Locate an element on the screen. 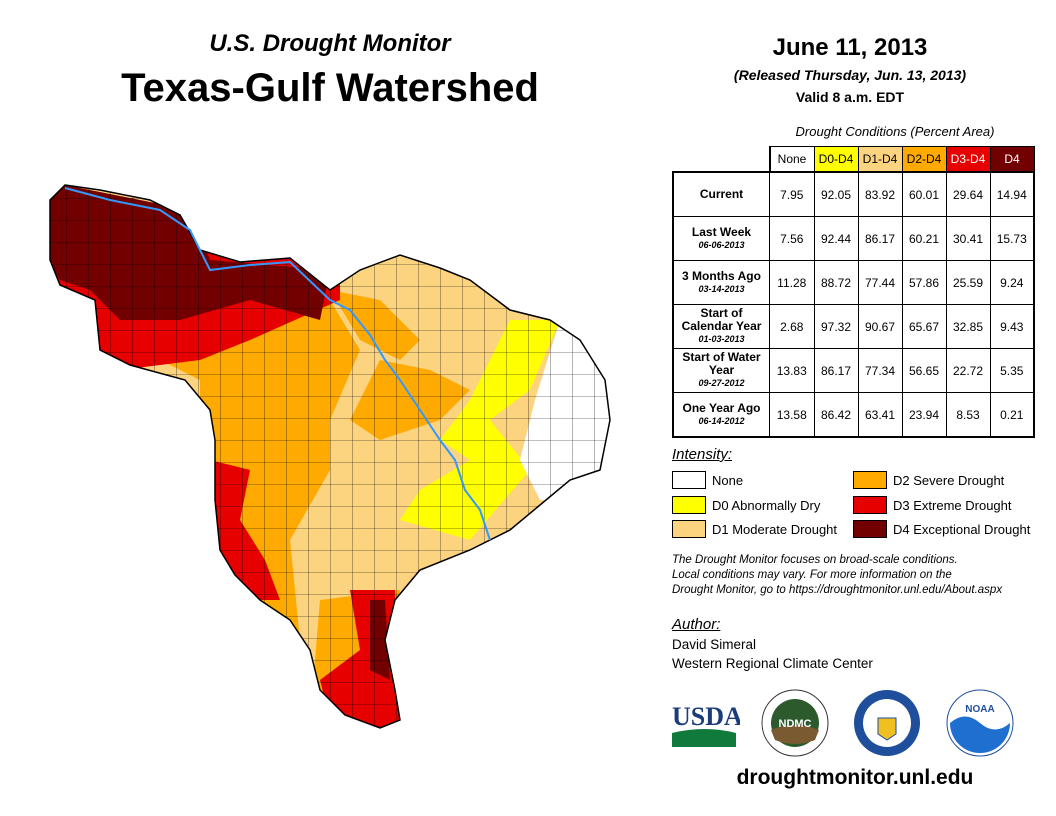 This screenshot has height=816, width=1056. table-cell: 14.94 is located at coordinates (1012, 194).